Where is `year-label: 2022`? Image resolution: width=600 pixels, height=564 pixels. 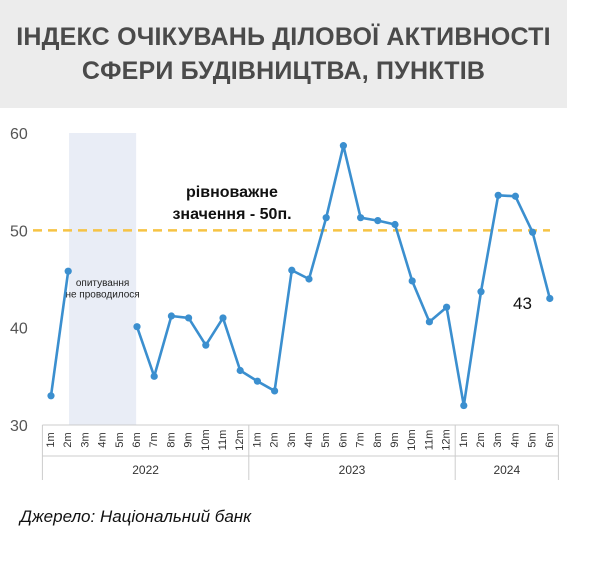 year-label: 2022 is located at coordinates (145, 470).